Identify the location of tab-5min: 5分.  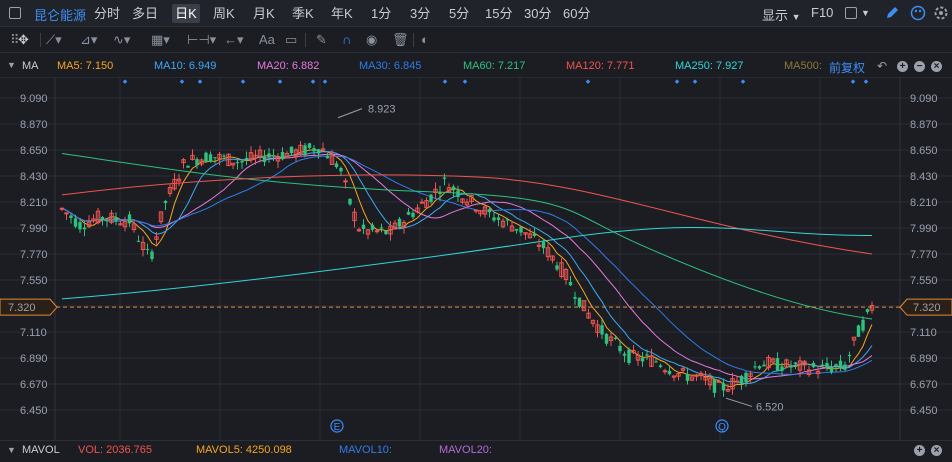
(459, 13).